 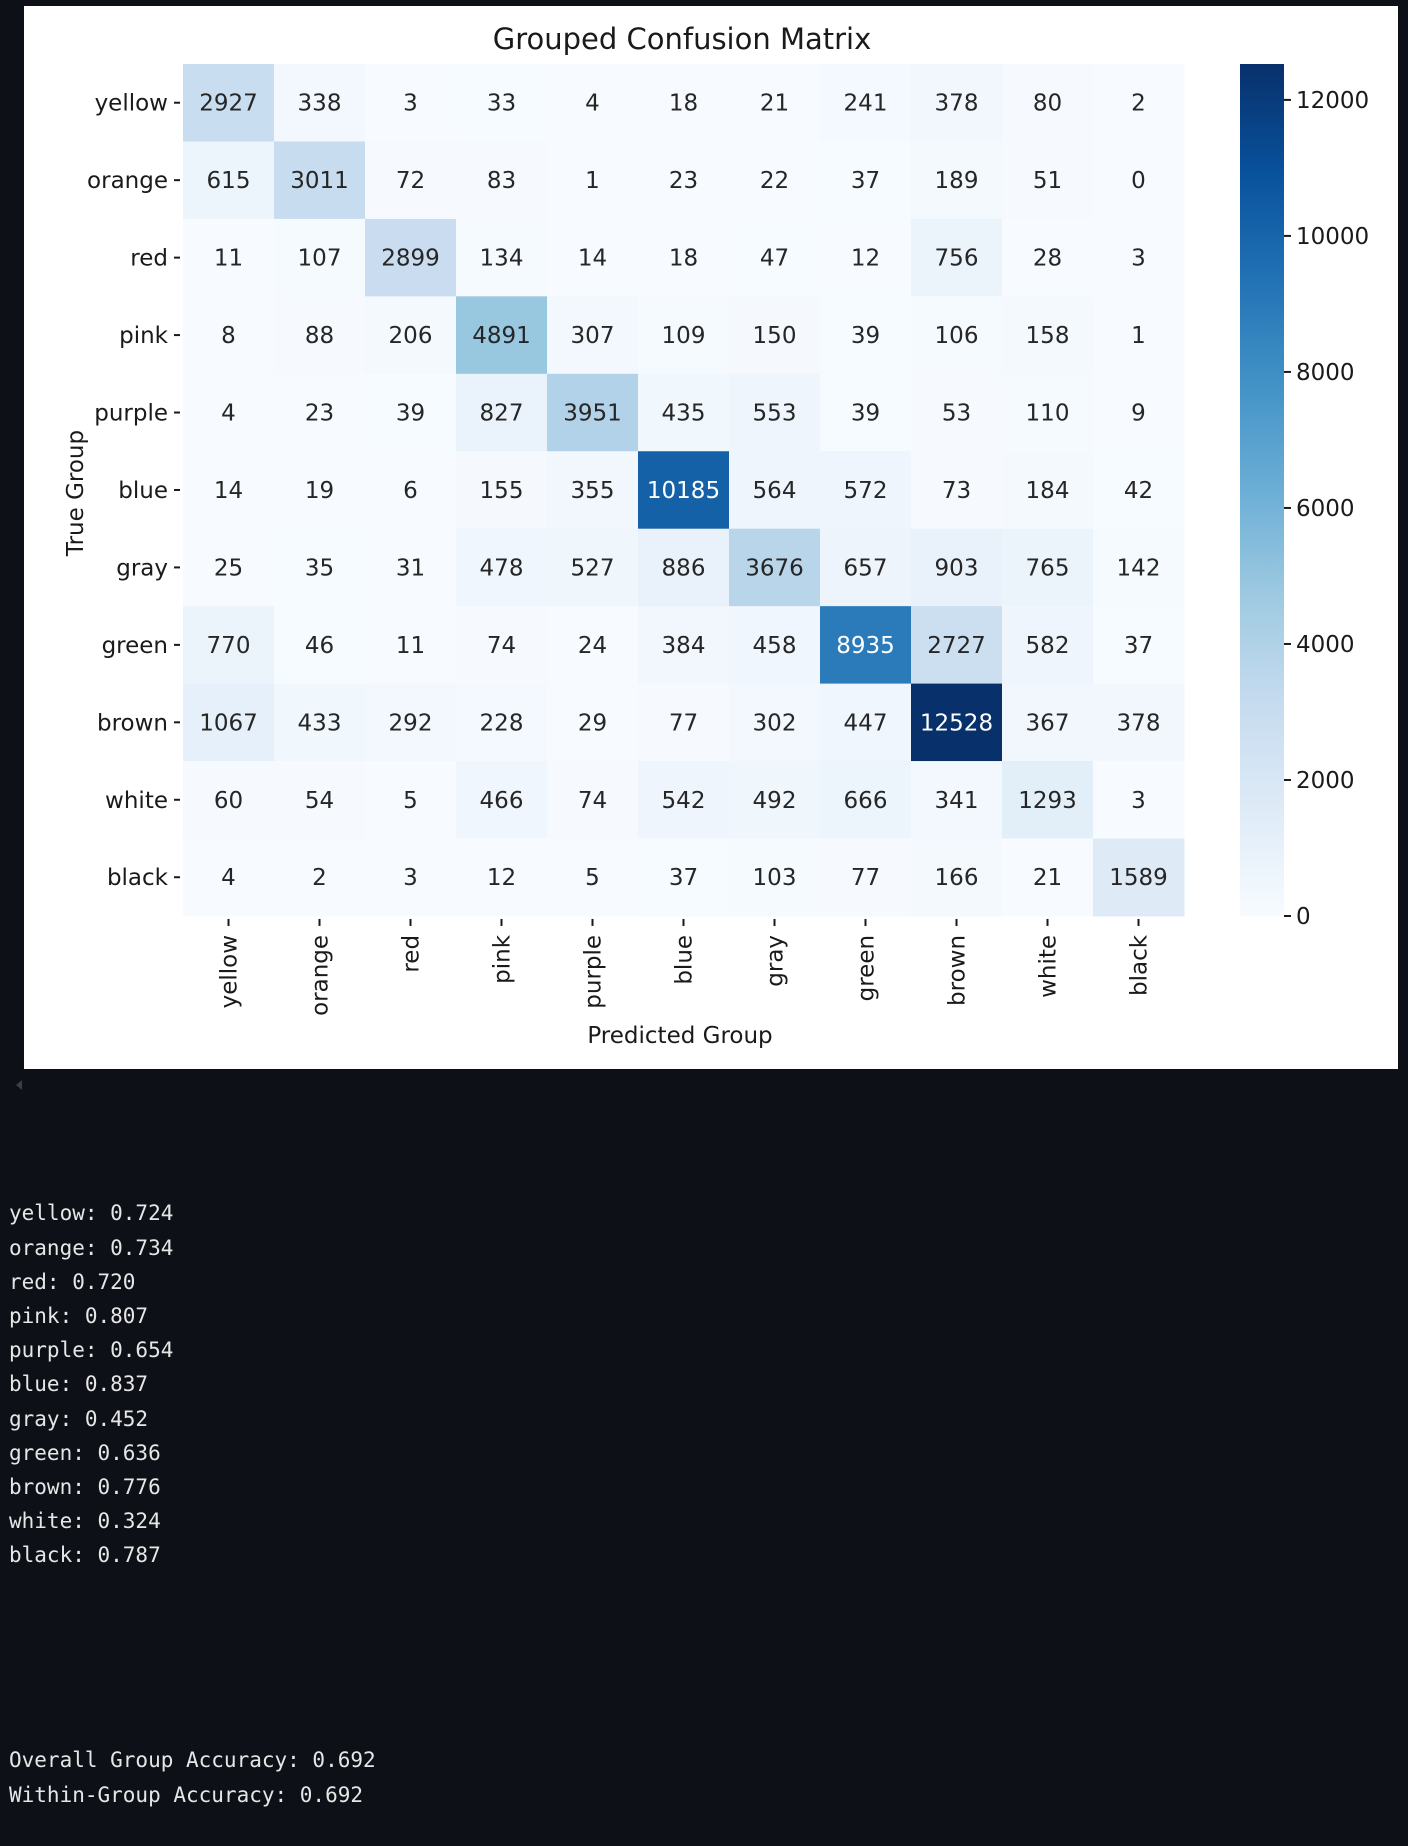 What do you see at coordinates (776, 961) in the screenshot?
I see `column-label: gray` at bounding box center [776, 961].